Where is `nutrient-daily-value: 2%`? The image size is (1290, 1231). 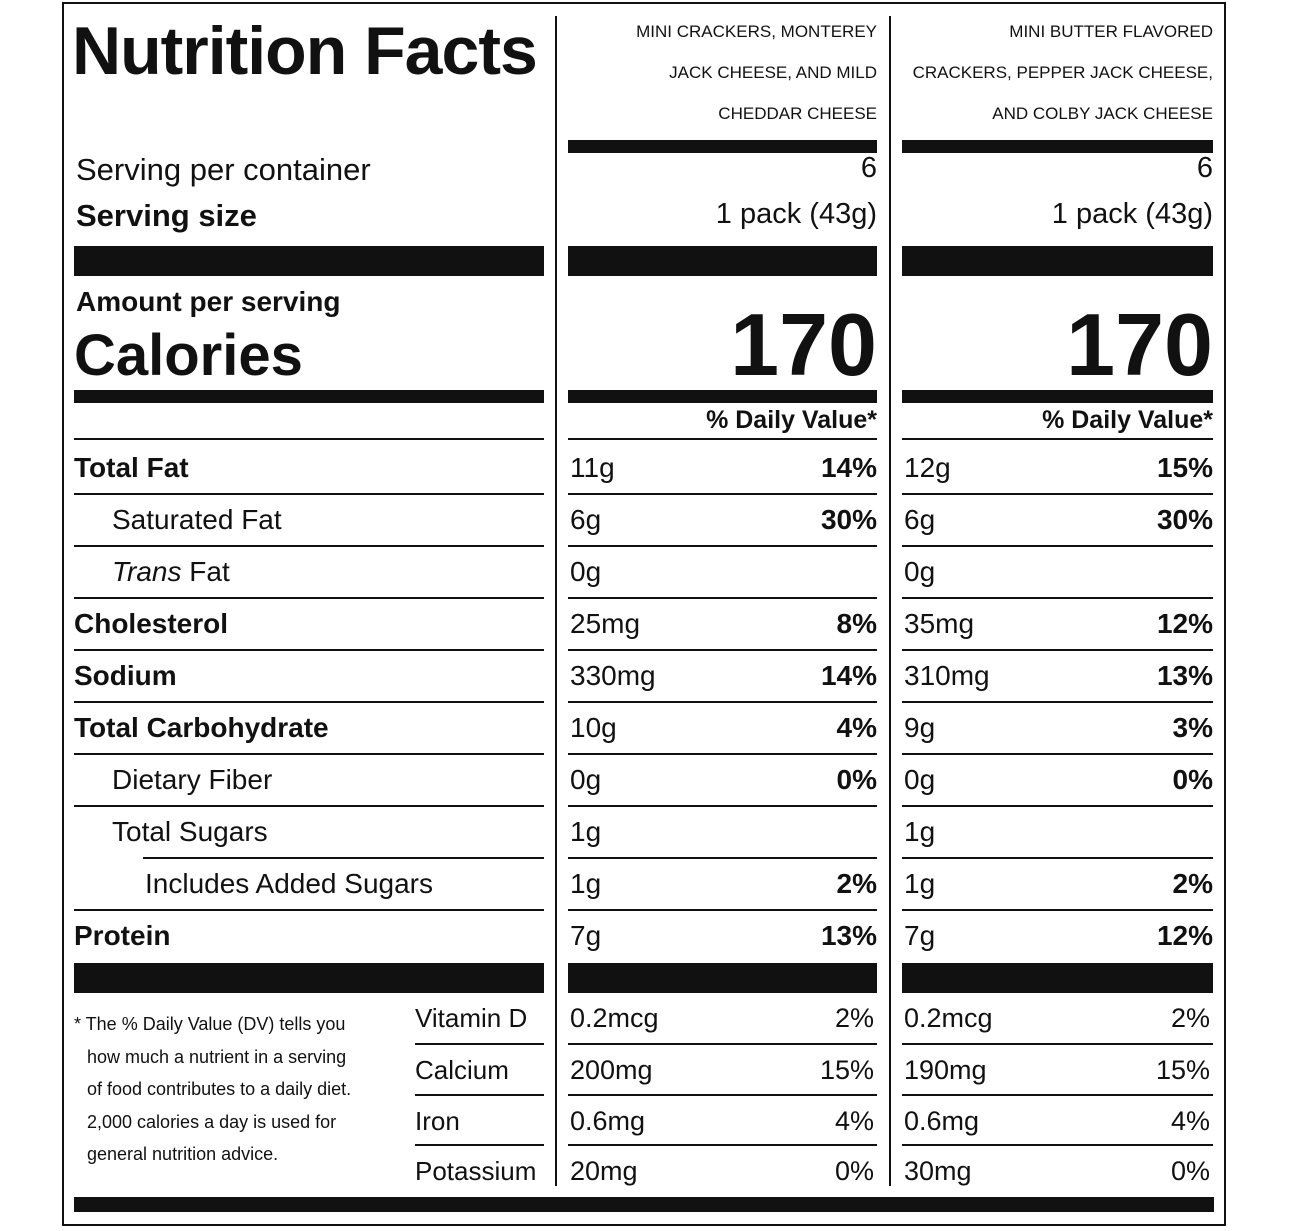
nutrient-daily-value: 2% is located at coordinates (722, 884).